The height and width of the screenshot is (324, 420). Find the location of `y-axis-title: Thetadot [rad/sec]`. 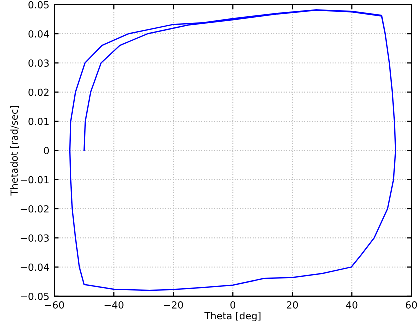

y-axis-title: Thetadot [rad/sec] is located at coordinates (15, 151).